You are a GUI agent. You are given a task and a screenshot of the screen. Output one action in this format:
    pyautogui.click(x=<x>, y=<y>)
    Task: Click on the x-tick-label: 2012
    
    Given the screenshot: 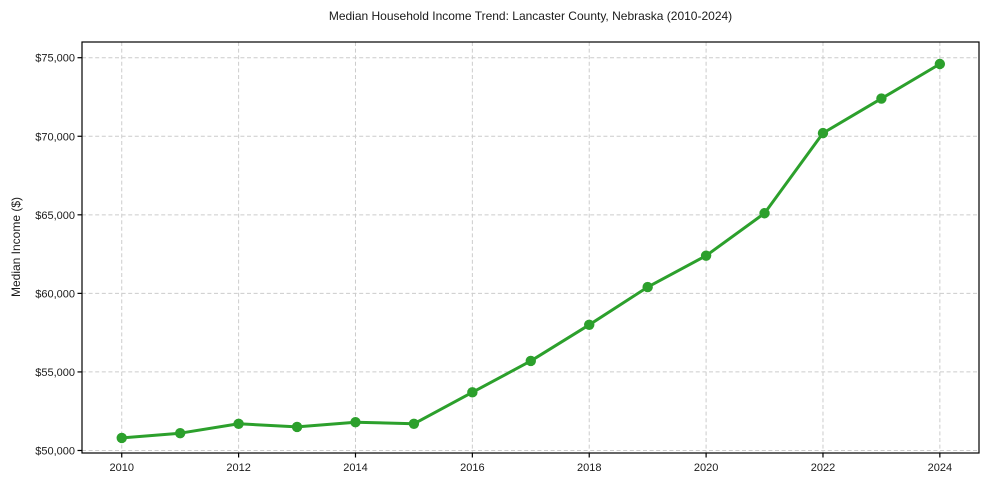 What is the action you would take?
    pyautogui.click(x=238, y=468)
    